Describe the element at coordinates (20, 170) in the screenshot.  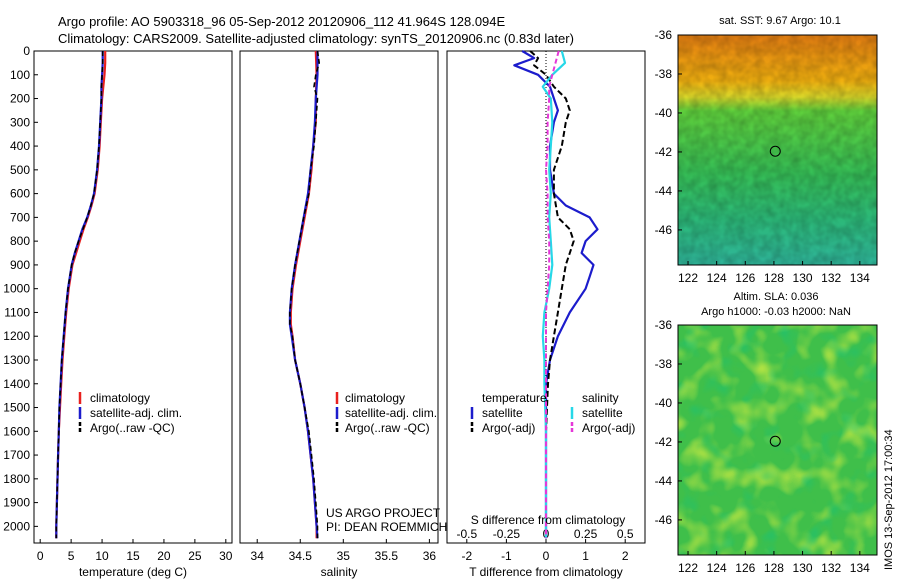
I see `depth-tick-label: 500` at that location.